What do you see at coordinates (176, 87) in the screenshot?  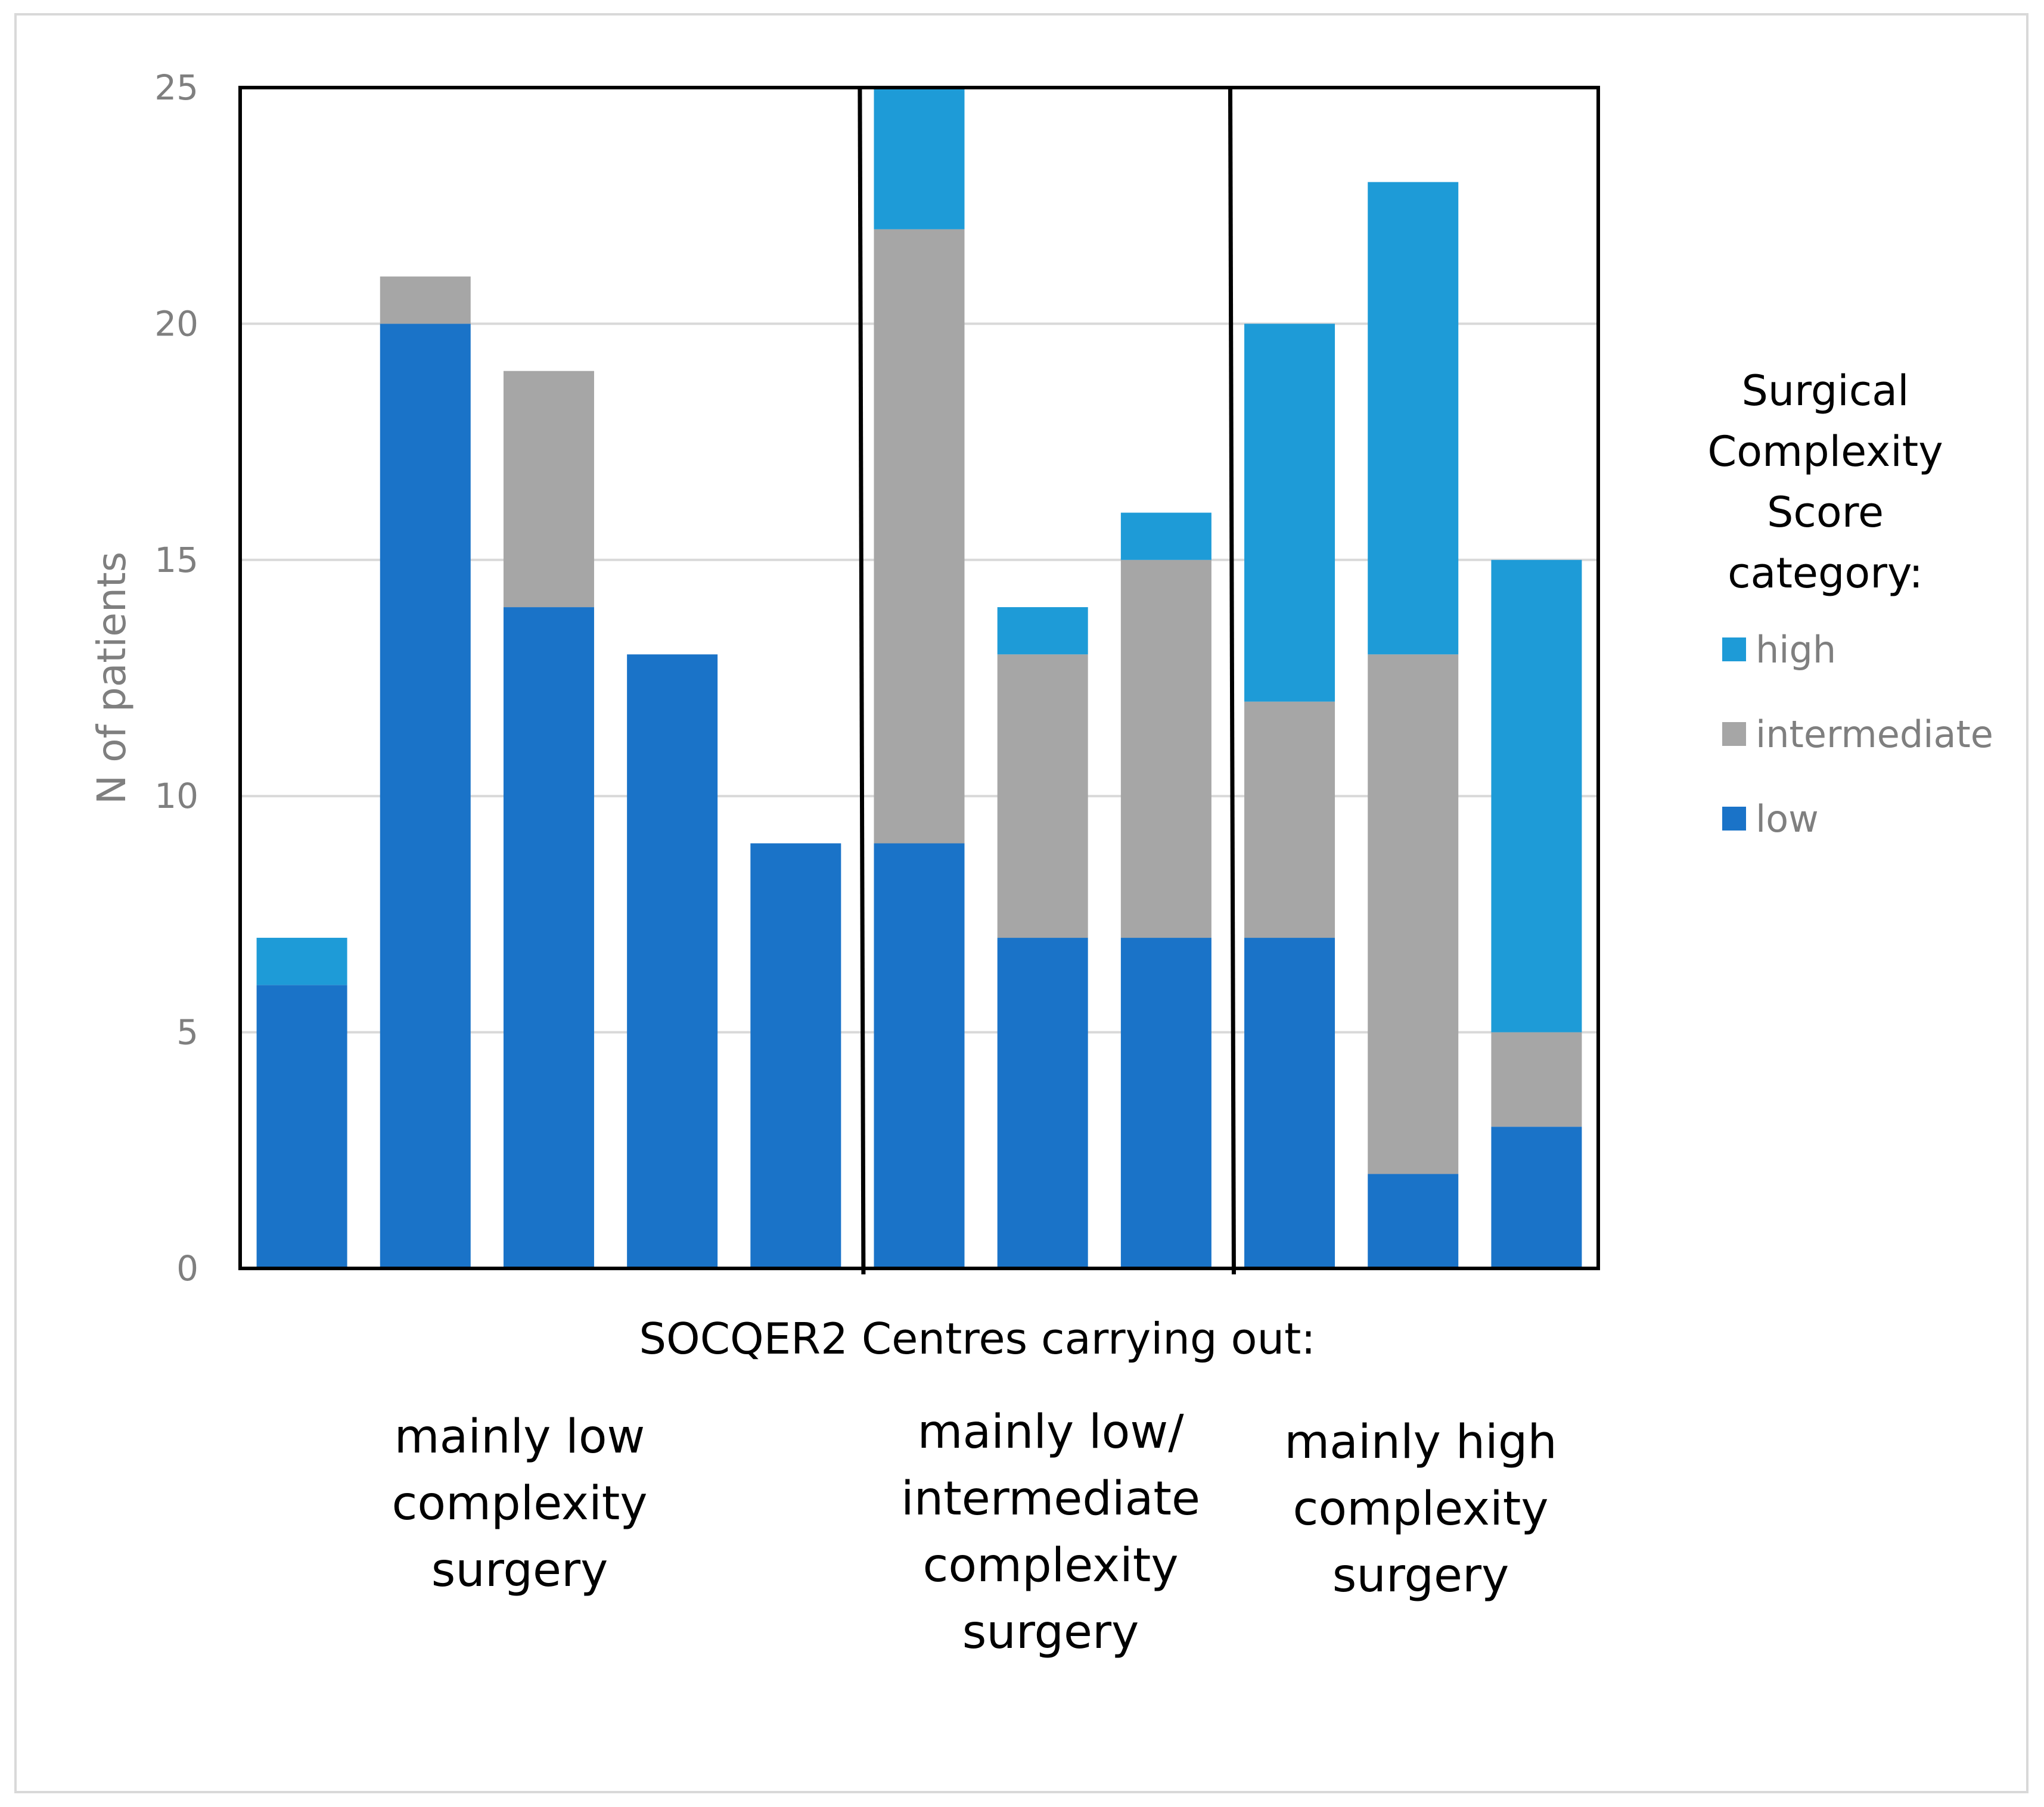 I see `y-tick-label: 25` at bounding box center [176, 87].